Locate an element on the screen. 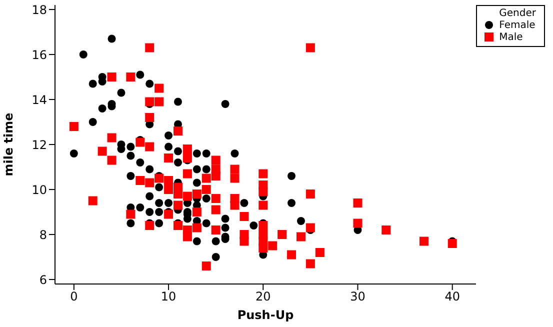 Image resolution: width=553 pixels, height=327 pixels. x-tick-label: 20 is located at coordinates (263, 297).